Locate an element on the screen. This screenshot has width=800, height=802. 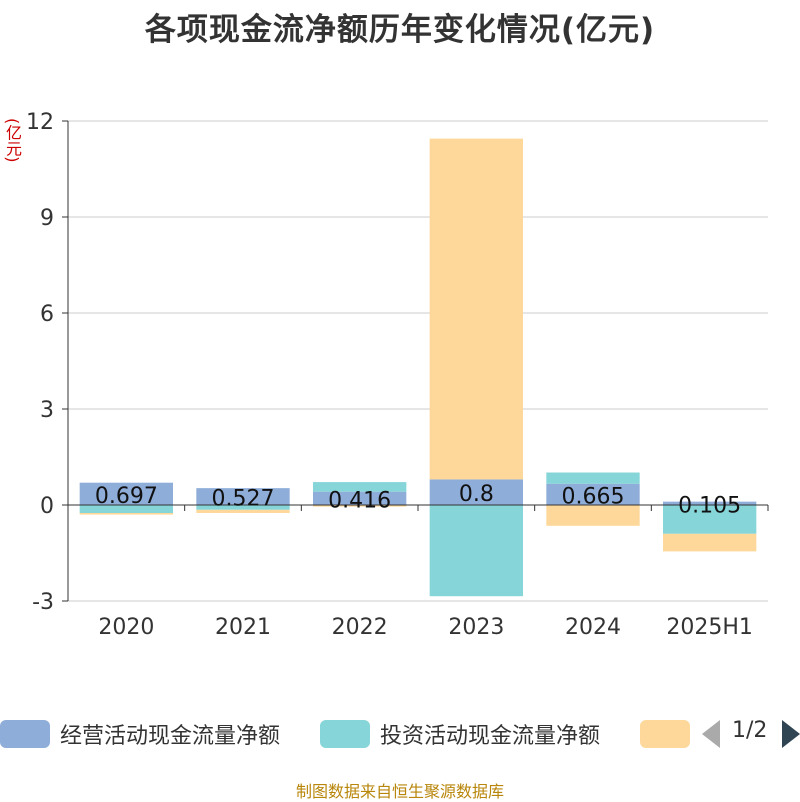
y-tick-label: 0 is located at coordinates (47, 506).